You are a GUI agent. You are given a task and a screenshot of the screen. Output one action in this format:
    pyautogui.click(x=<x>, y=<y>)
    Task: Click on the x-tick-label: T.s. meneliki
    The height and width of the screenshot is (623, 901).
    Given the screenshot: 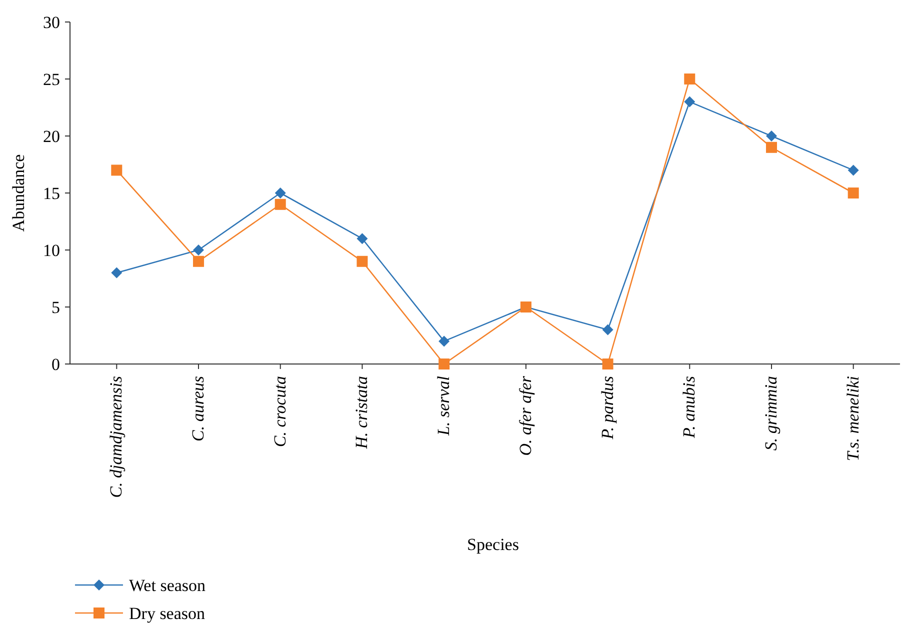 What is the action you would take?
    pyautogui.click(x=852, y=419)
    